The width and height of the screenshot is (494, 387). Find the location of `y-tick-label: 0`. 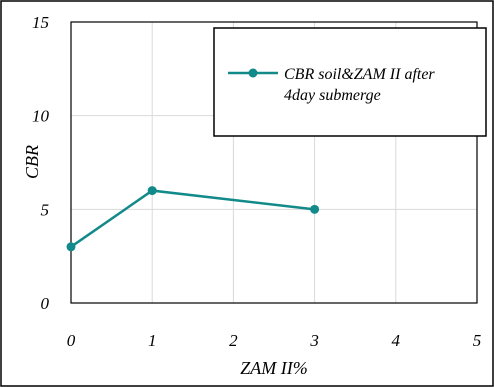

y-tick-label: 0 is located at coordinates (45, 303).